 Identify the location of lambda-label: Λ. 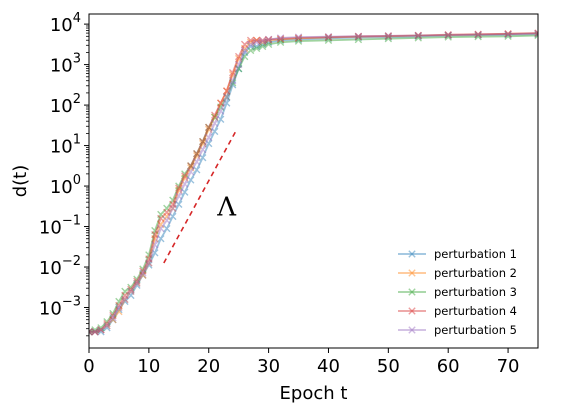
(226, 207).